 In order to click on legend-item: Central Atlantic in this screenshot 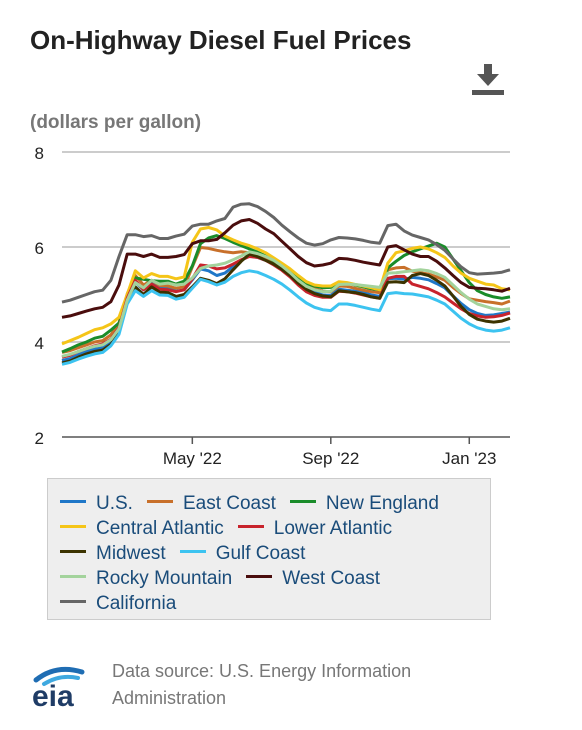, I will do `click(142, 528)`.